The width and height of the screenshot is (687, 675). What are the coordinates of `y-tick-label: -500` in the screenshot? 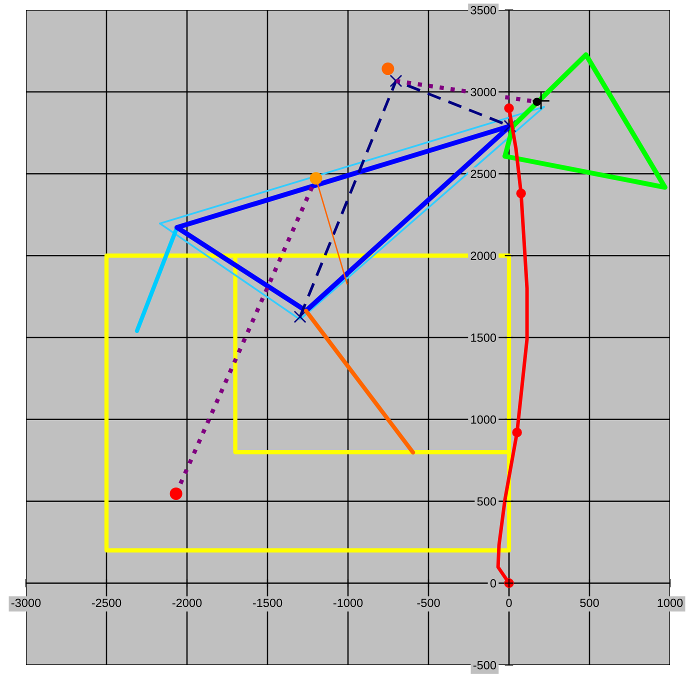 It's located at (484, 665).